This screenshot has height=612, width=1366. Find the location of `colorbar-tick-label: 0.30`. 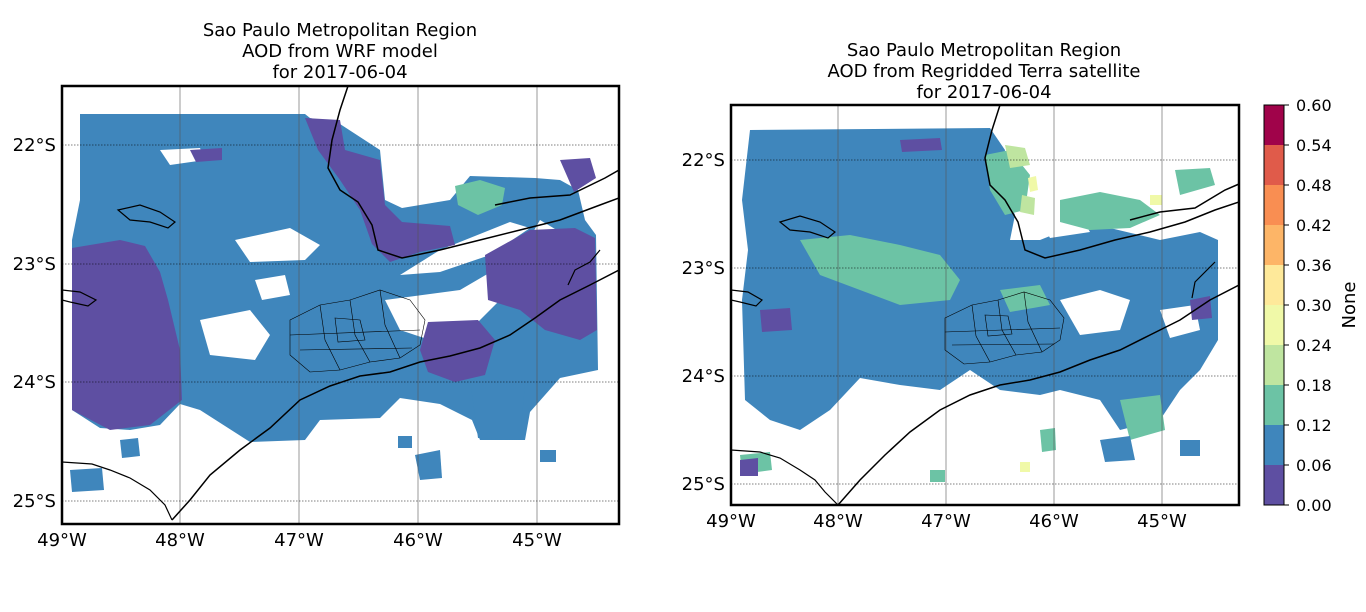

colorbar-tick-label: 0.30 is located at coordinates (1314, 305).